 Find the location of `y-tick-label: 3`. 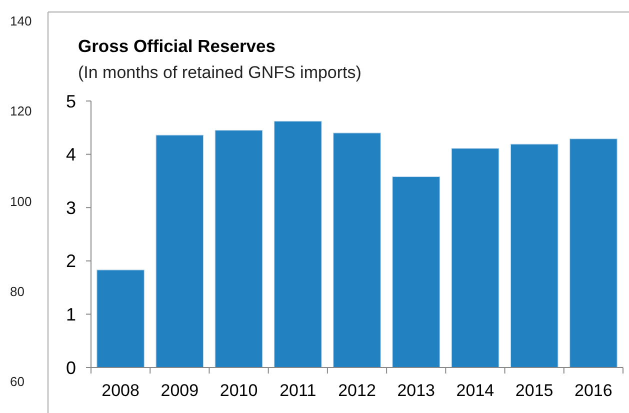

y-tick-label: 3 is located at coordinates (71, 208).